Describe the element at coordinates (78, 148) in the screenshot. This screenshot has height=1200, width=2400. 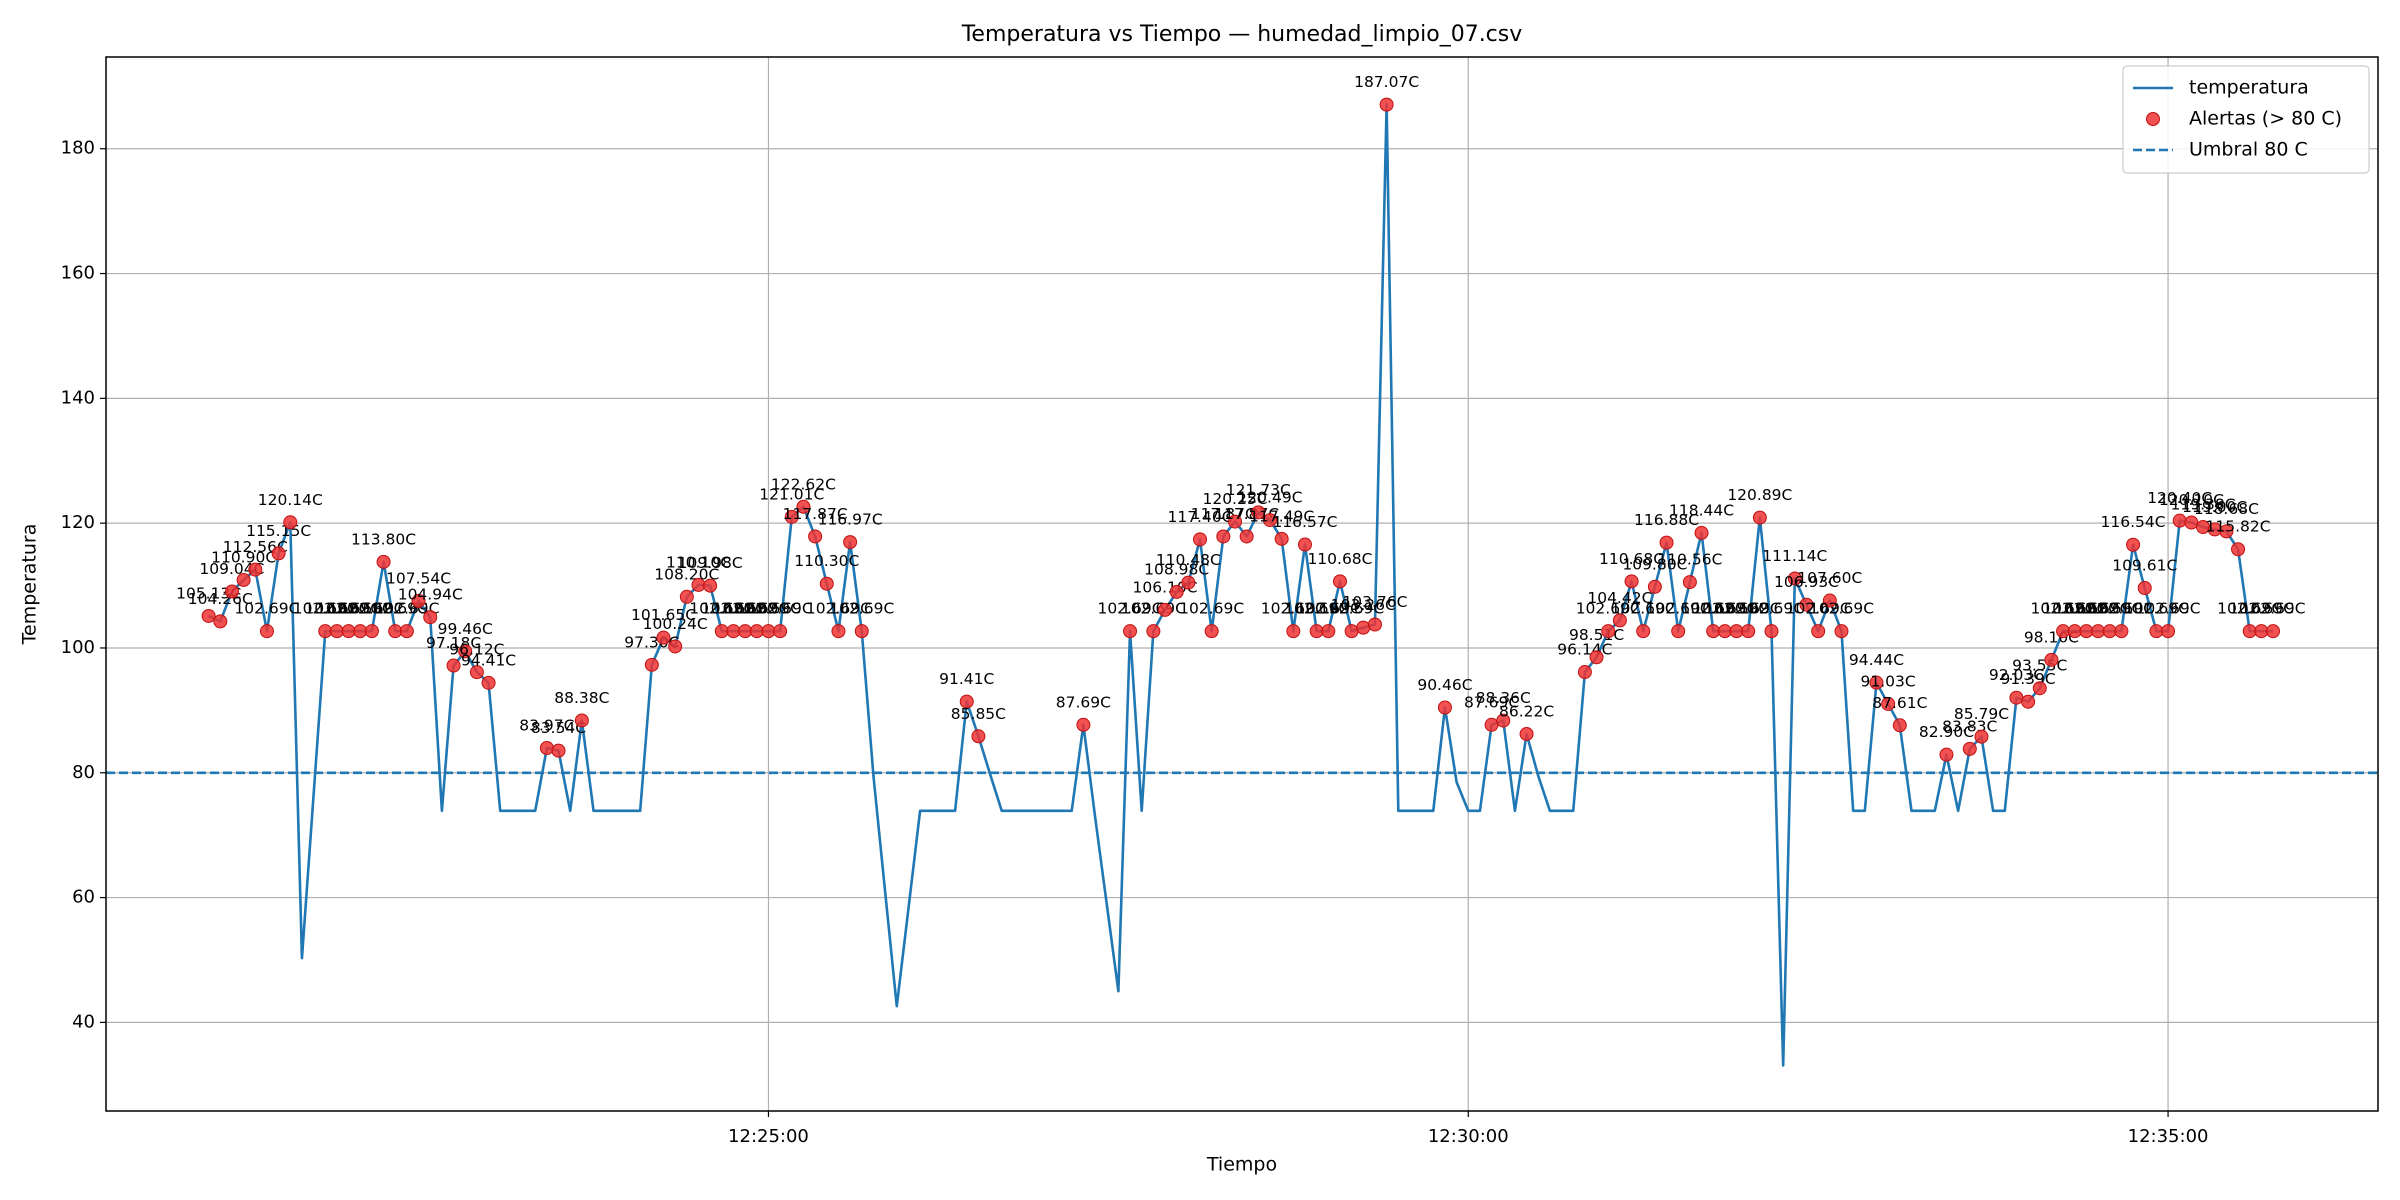
I see `y-tick-label: 180` at that location.